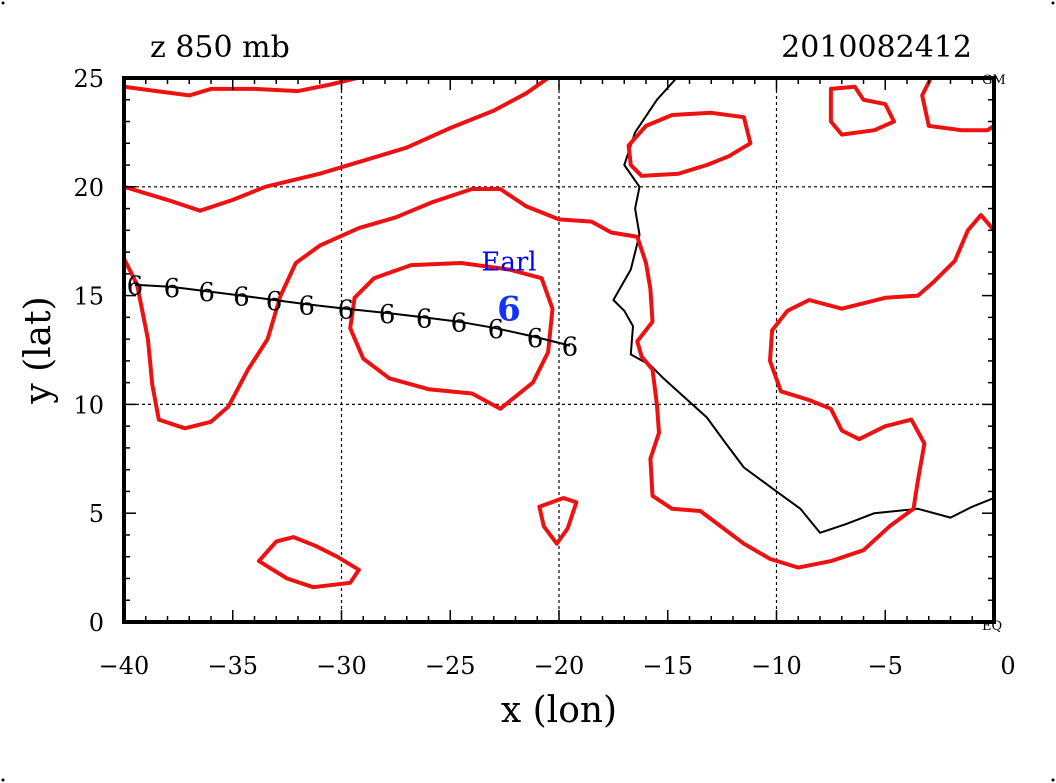 Image resolution: width=1056 pixels, height=783 pixels. What do you see at coordinates (88, 405) in the screenshot?
I see `y-tick-label: 10` at bounding box center [88, 405].